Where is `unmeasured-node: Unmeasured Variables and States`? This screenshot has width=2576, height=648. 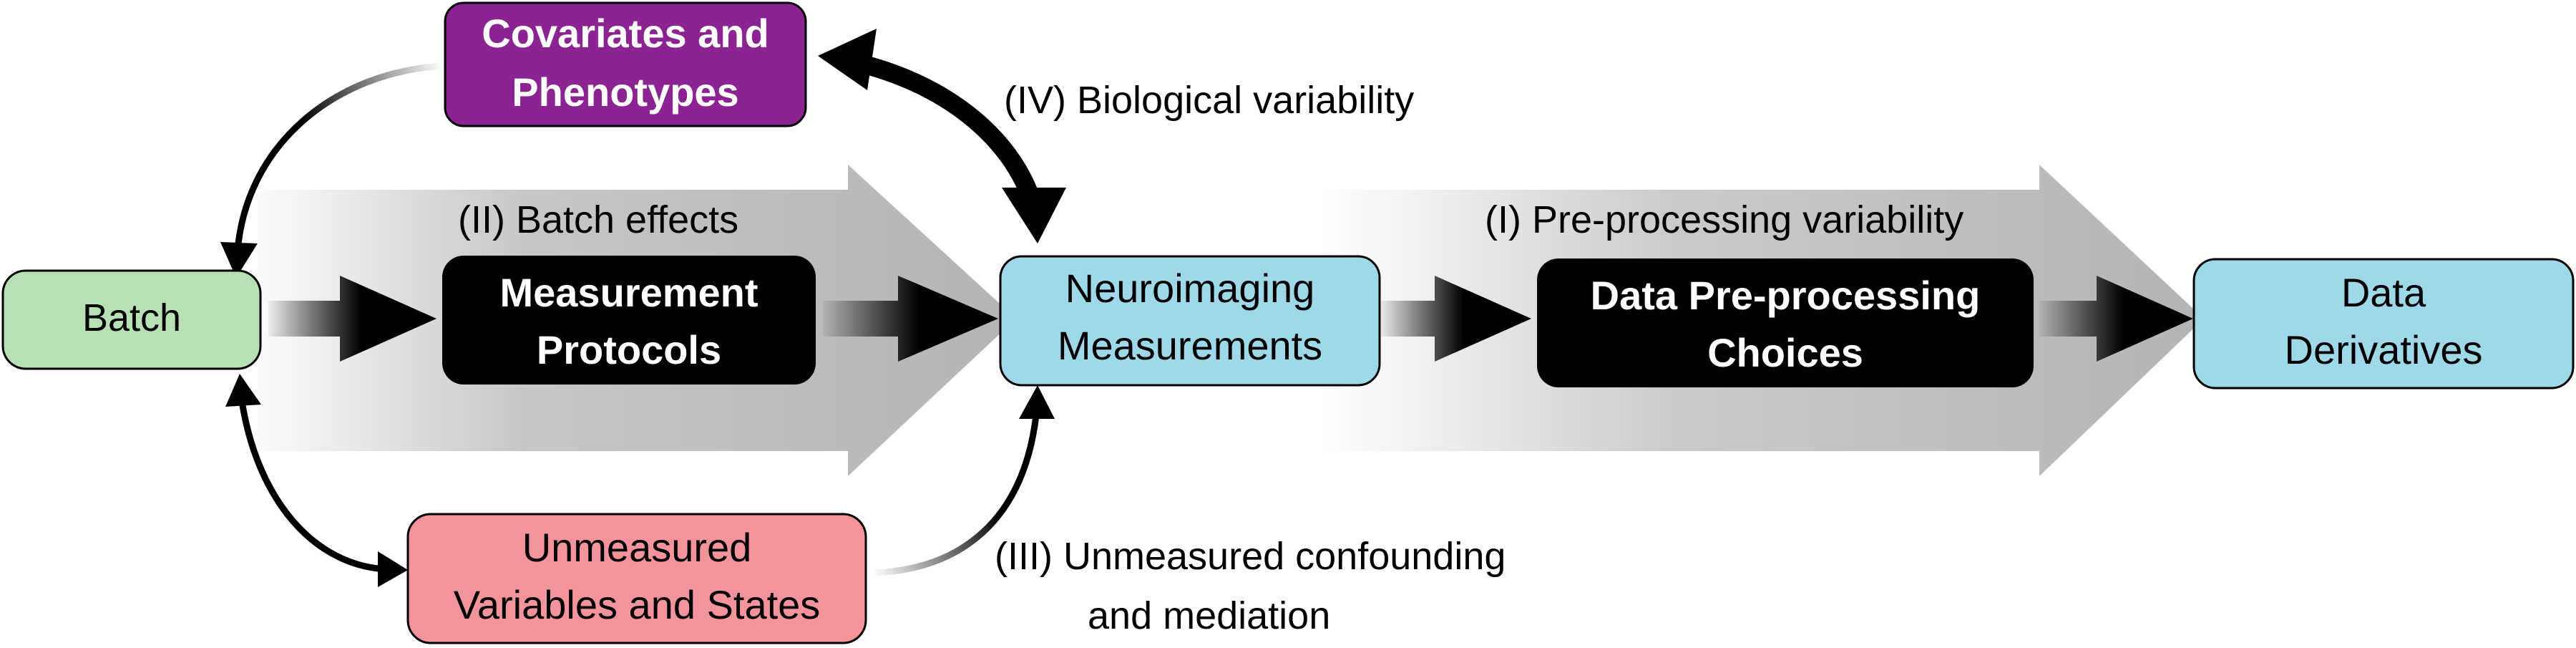 unmeasured-node: Unmeasured Variables and States is located at coordinates (636, 579).